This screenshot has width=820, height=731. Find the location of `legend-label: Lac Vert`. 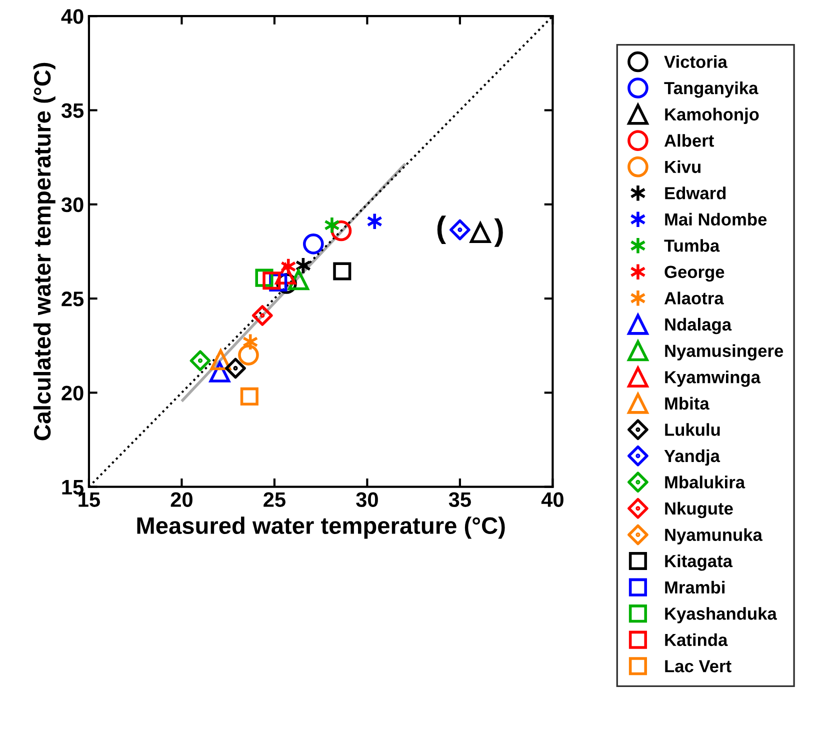

legend-label: Lac Vert is located at coordinates (698, 666).